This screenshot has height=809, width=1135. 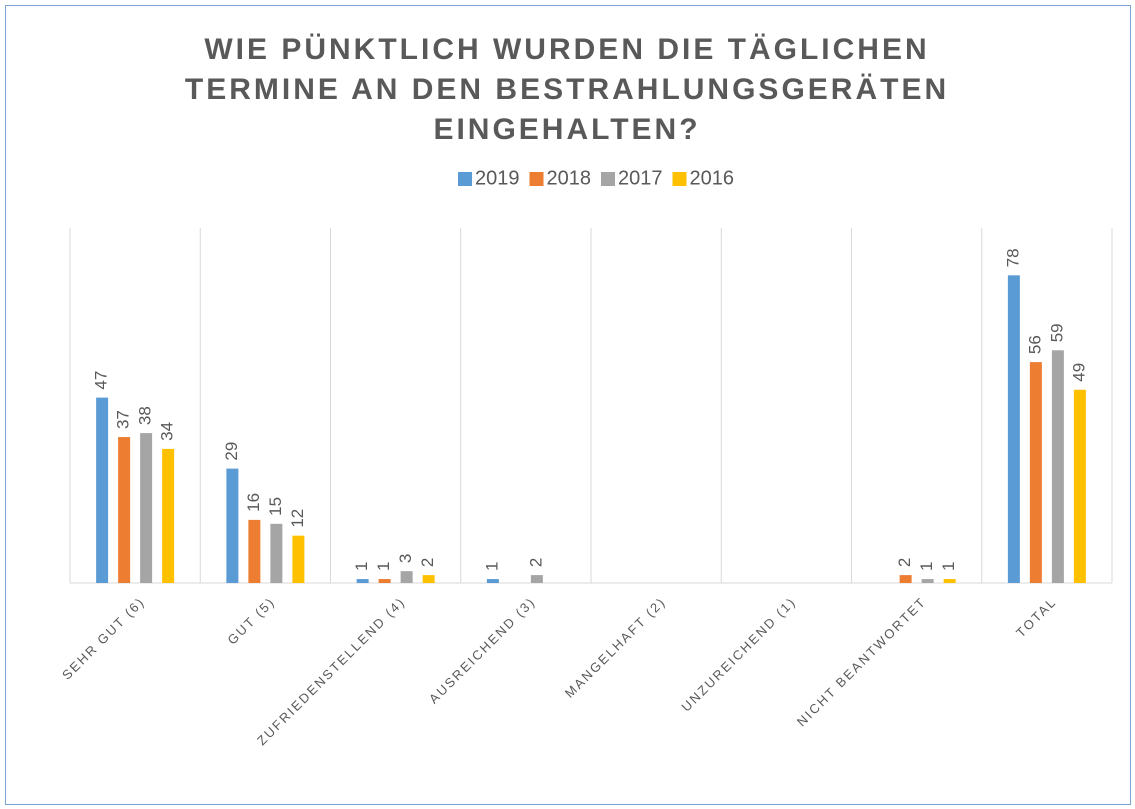 What do you see at coordinates (123, 419) in the screenshot?
I see `value-label: 37` at bounding box center [123, 419].